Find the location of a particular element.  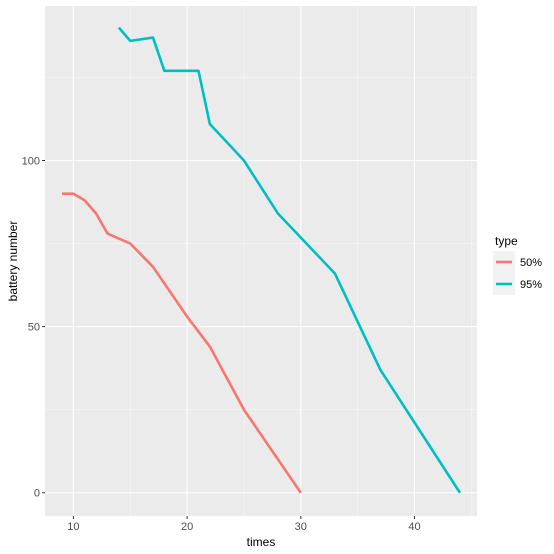

legend: type 50% 95% is located at coordinates (517, 264).